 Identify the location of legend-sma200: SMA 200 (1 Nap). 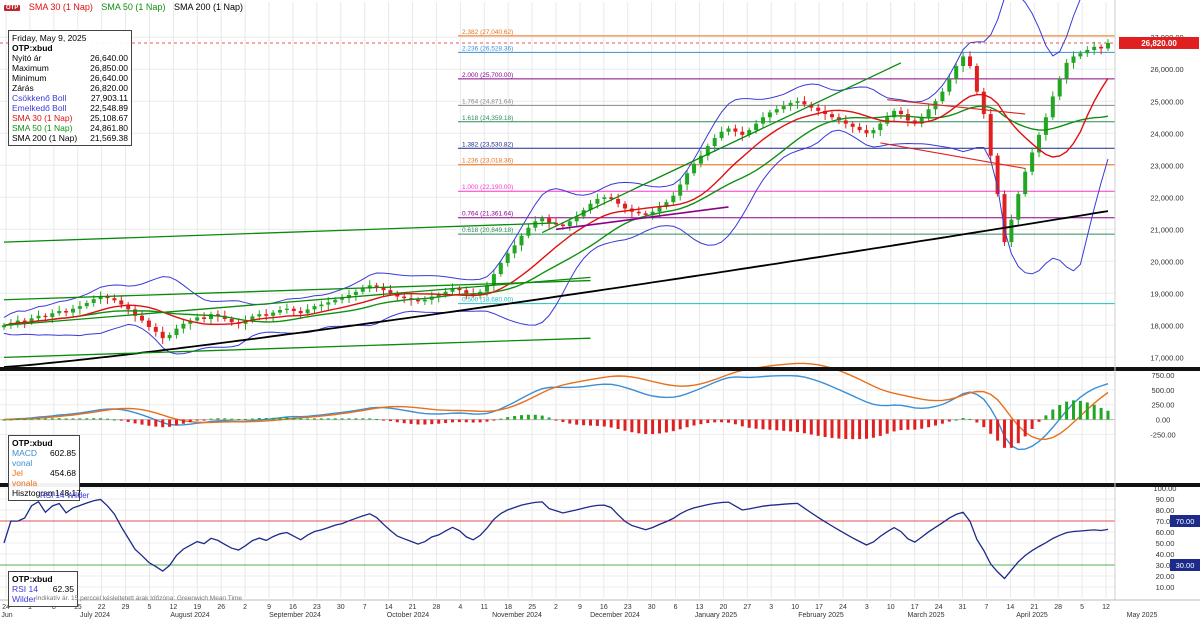
(208, 7).